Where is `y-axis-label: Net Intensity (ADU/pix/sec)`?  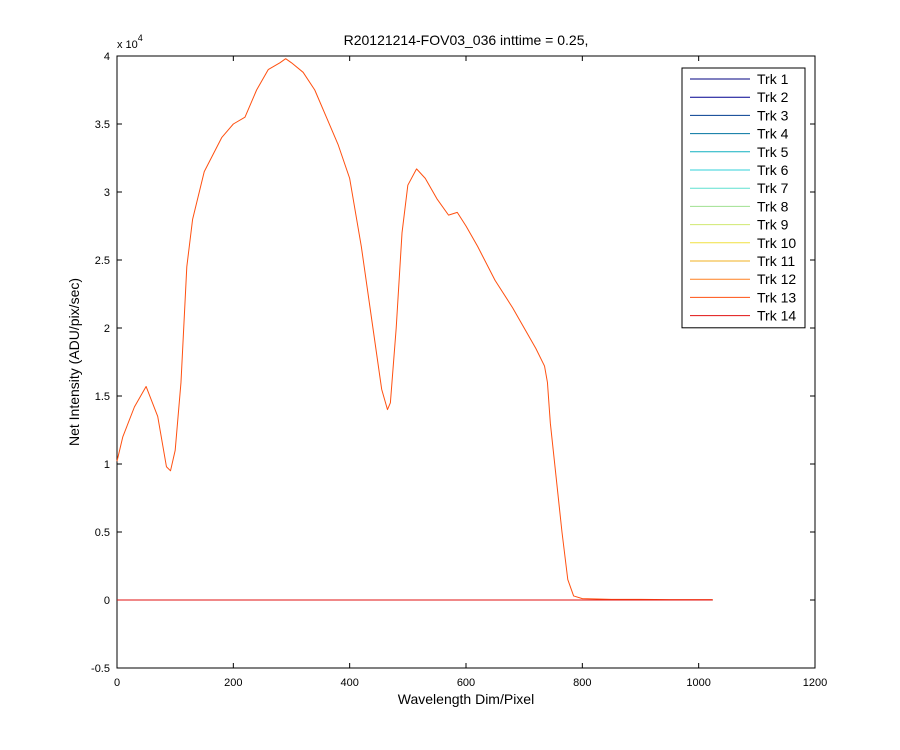
y-axis-label: Net Intensity (ADU/pix/sec) is located at coordinates (74, 362).